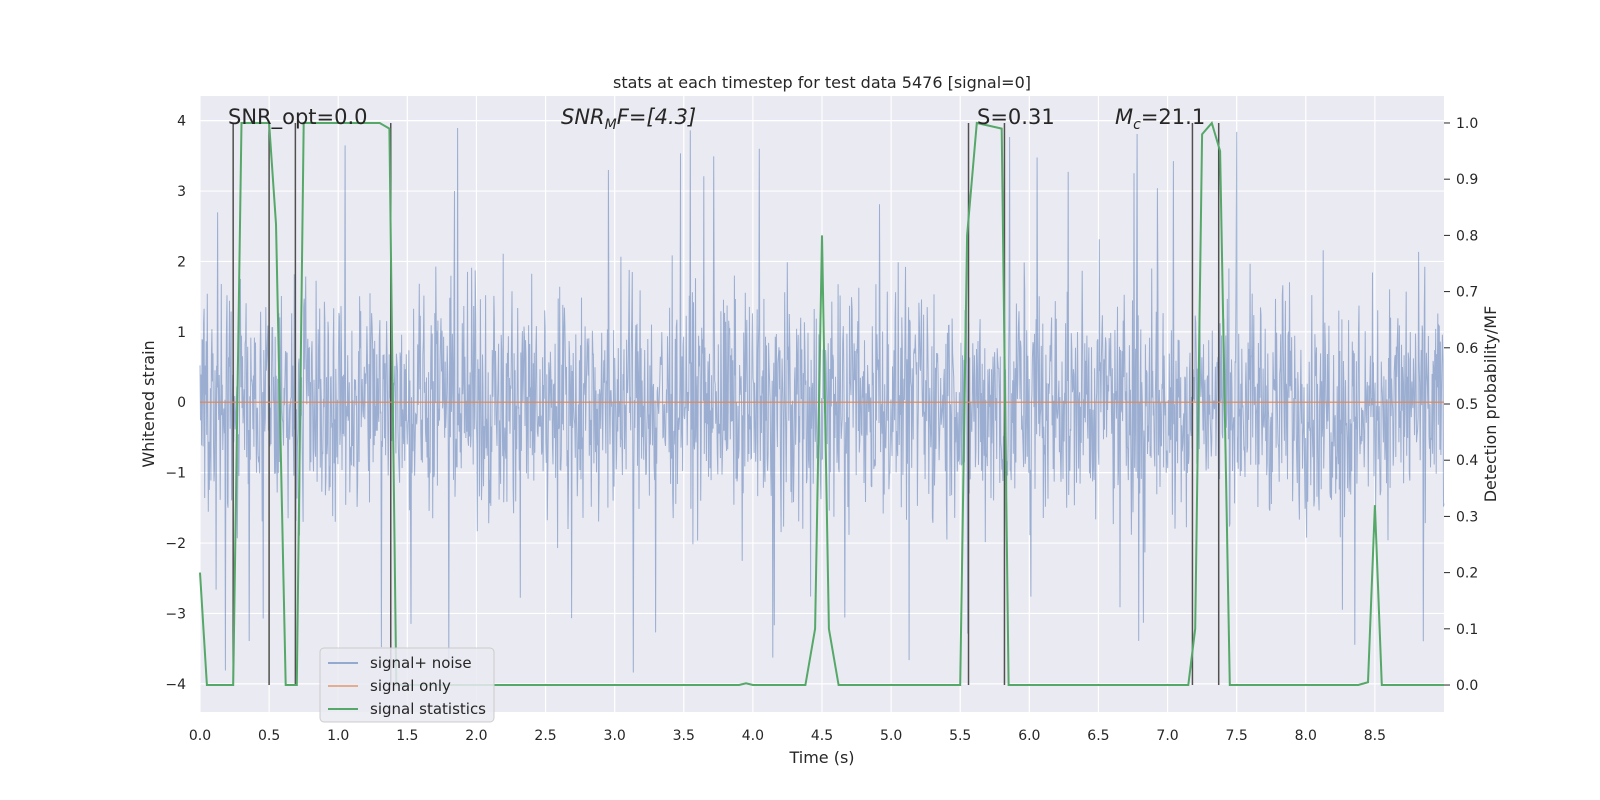  I want to click on y-left-tick-label-1: −3, so click(175, 614).